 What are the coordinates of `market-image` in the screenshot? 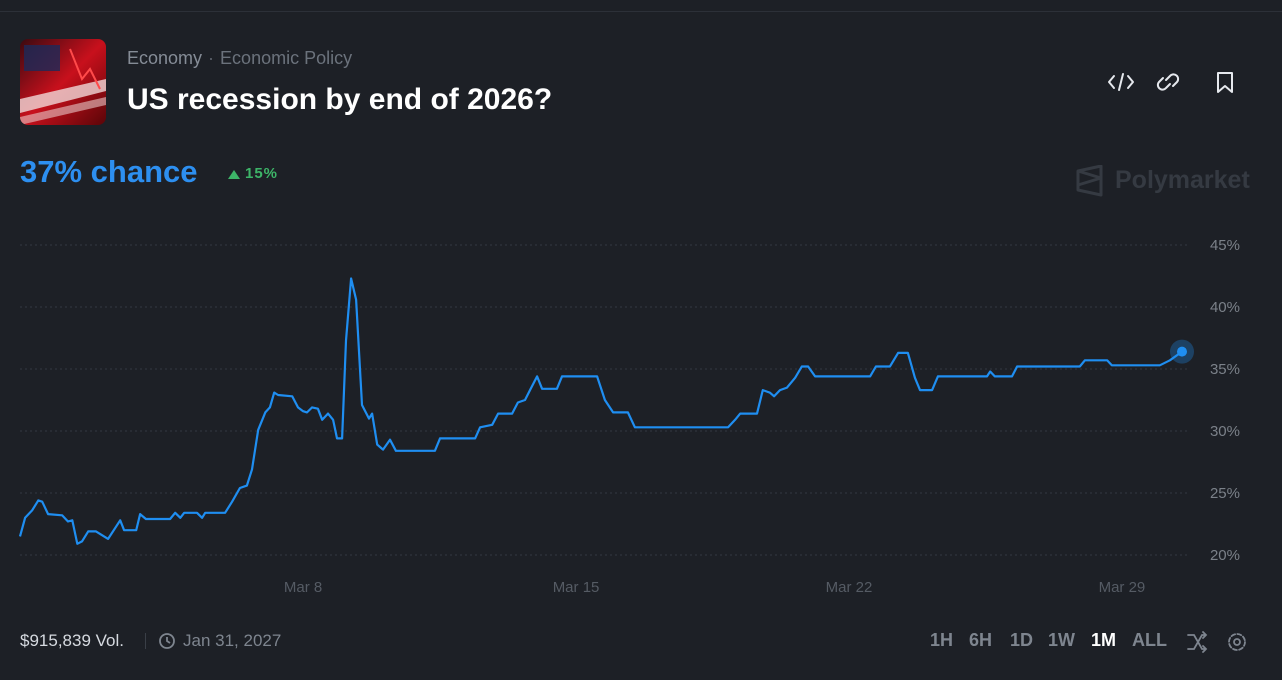 It's located at (63, 82).